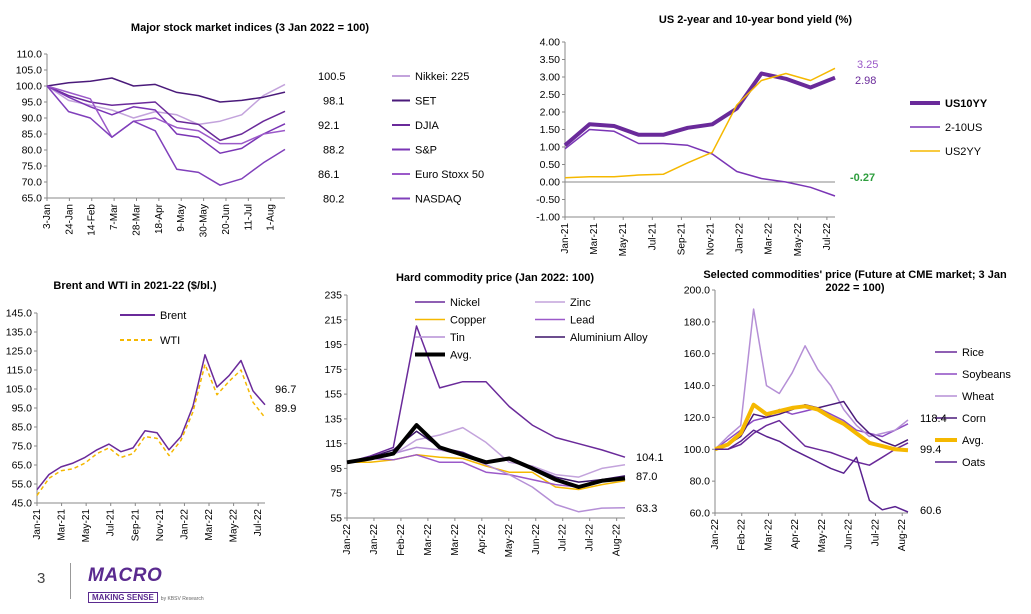 Image resolution: width=1031 pixels, height=614 pixels. I want to click on legend-label: Corn, so click(974, 419).